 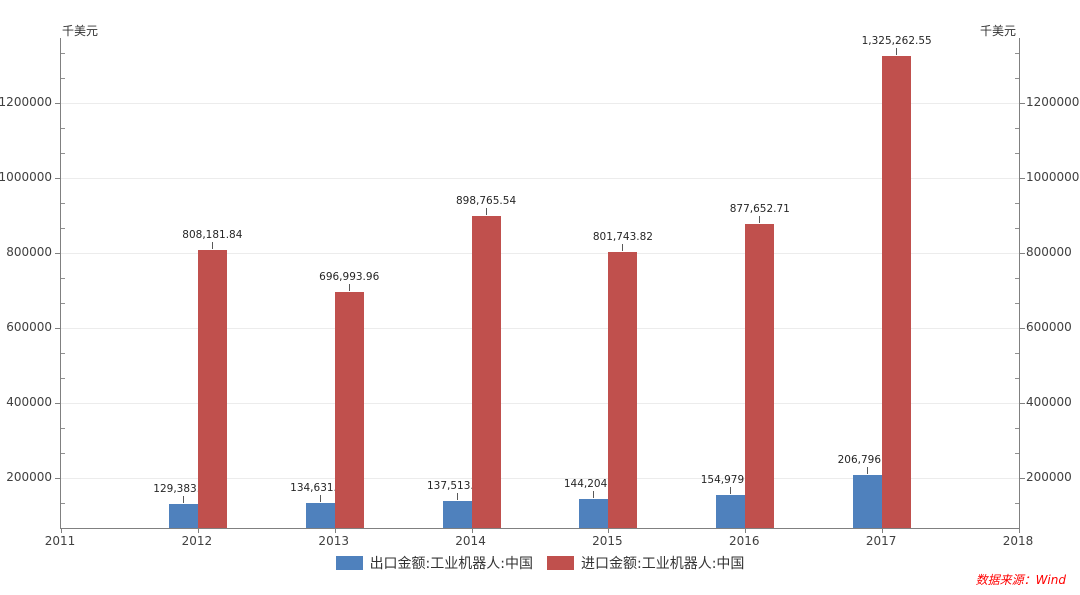 What do you see at coordinates (997, 31) in the screenshot?
I see `y-axis-unit-right: 千美元` at bounding box center [997, 31].